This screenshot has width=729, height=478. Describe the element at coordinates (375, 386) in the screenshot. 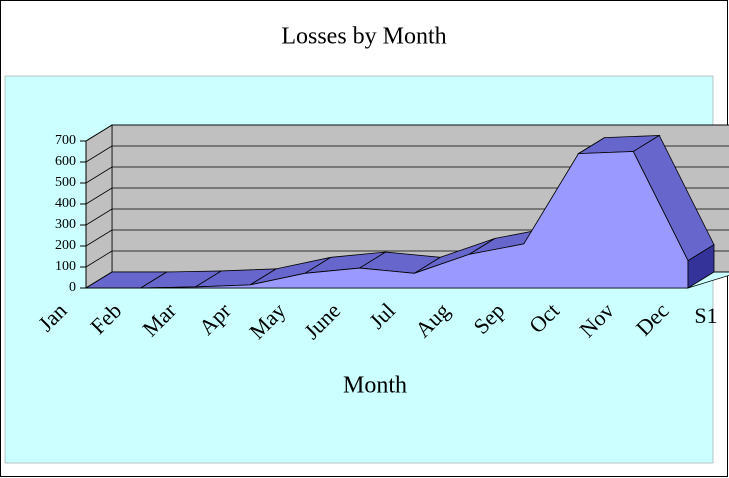

I see `x-axis-label: Month` at that location.